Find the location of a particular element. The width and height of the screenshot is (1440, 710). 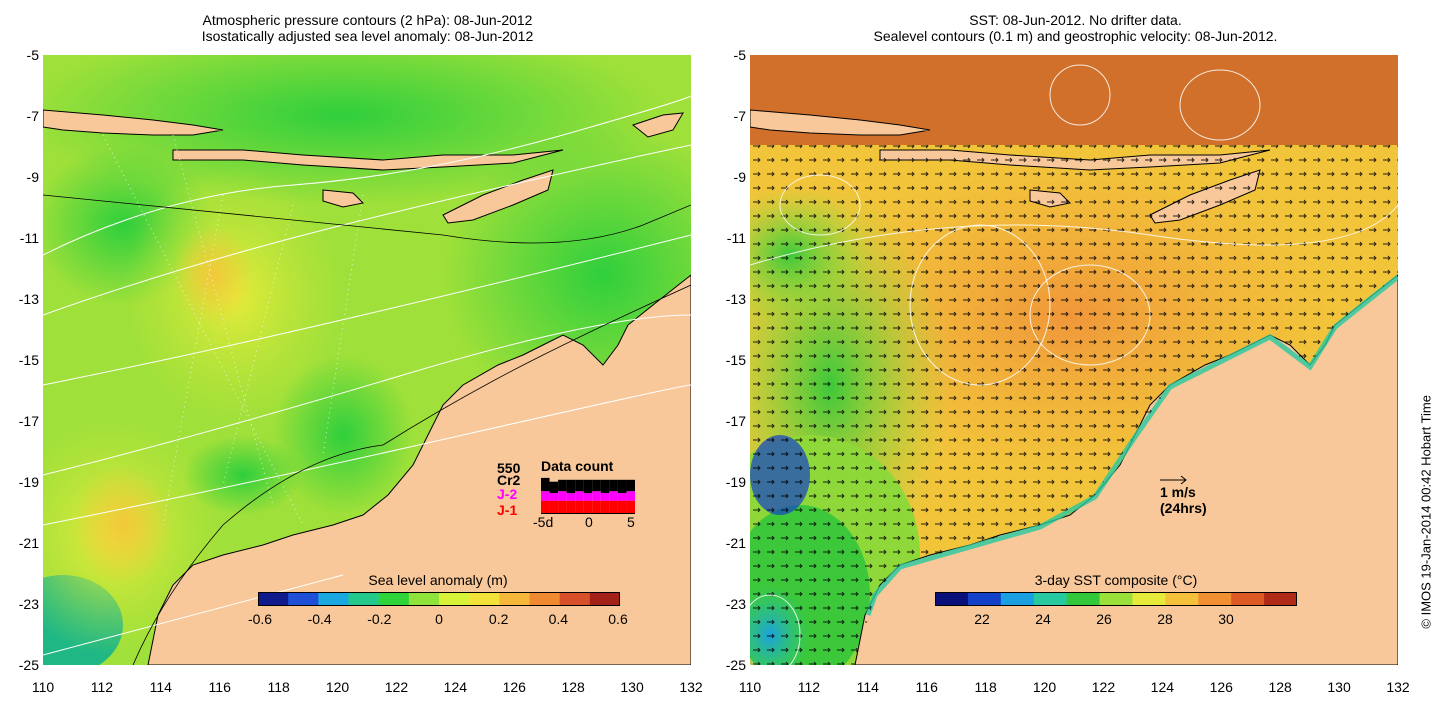

lat-tick-label: -11 is located at coordinates (29, 238).